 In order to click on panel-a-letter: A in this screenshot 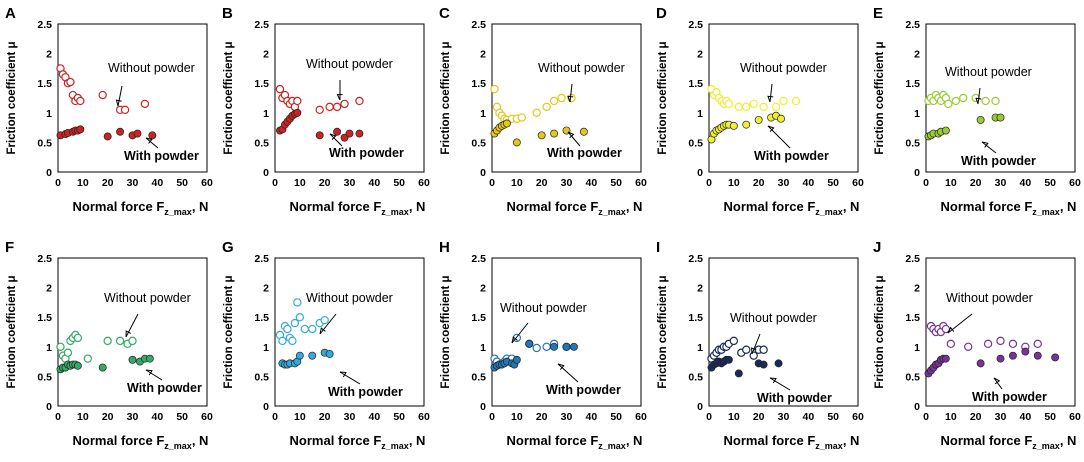, I will do `click(10, 13)`.